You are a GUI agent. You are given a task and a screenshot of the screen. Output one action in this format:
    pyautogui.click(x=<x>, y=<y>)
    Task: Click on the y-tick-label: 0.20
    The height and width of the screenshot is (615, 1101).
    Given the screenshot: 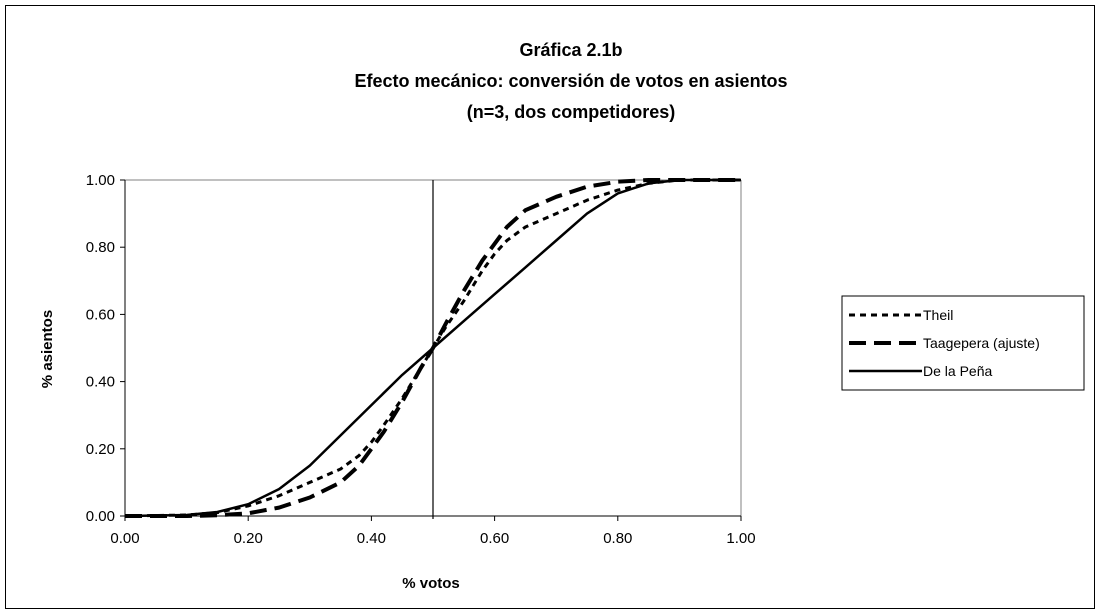 What is the action you would take?
    pyautogui.click(x=100, y=449)
    